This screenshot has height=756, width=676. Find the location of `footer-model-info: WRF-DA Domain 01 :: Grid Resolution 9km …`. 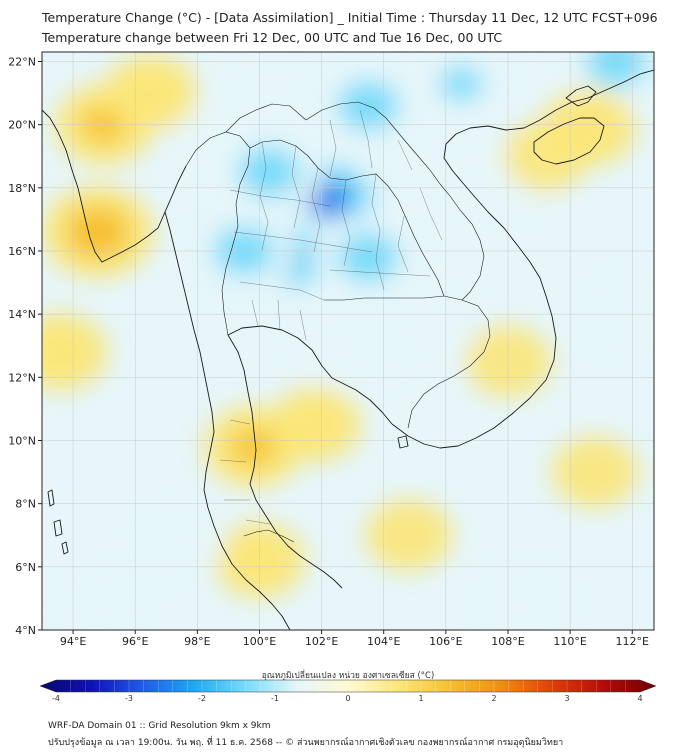

footer-model-info: WRF-DA Domain 01 :: Grid Resolution 9km … is located at coordinates (159, 726).